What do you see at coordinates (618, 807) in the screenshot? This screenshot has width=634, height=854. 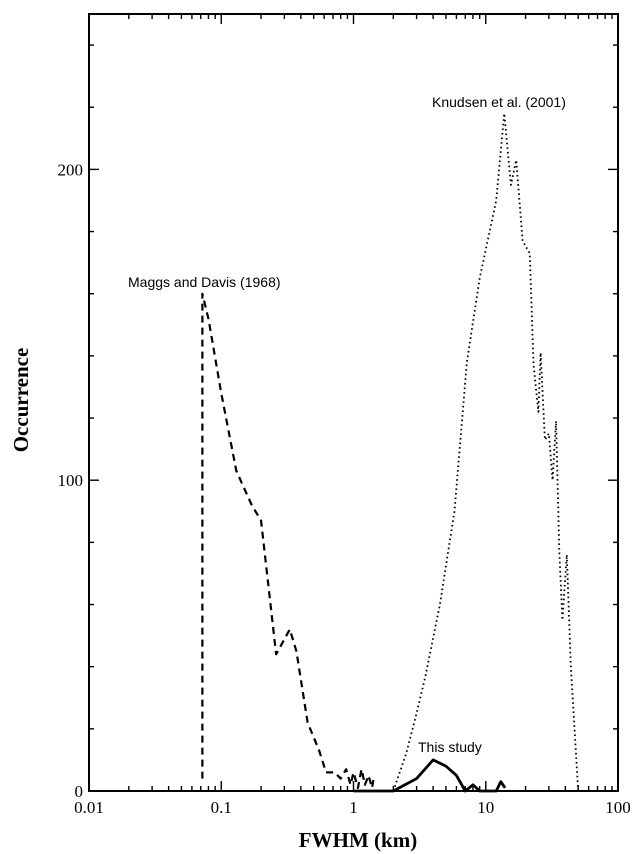 I see `x-tick-label: 100` at bounding box center [618, 807].